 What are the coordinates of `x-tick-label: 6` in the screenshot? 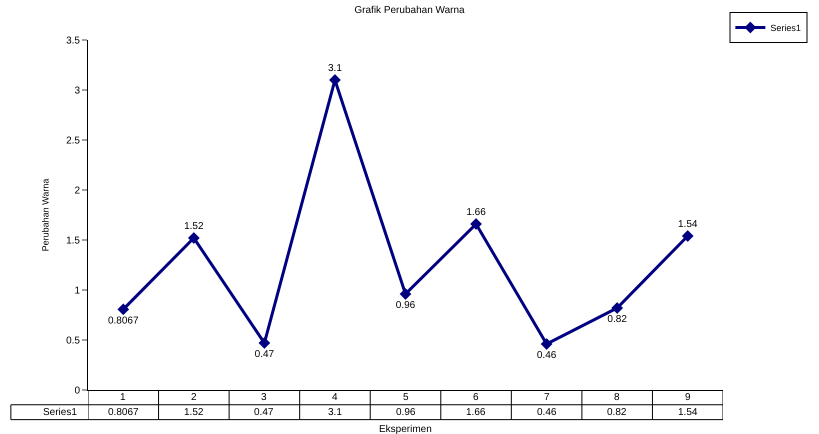 It's located at (476, 397).